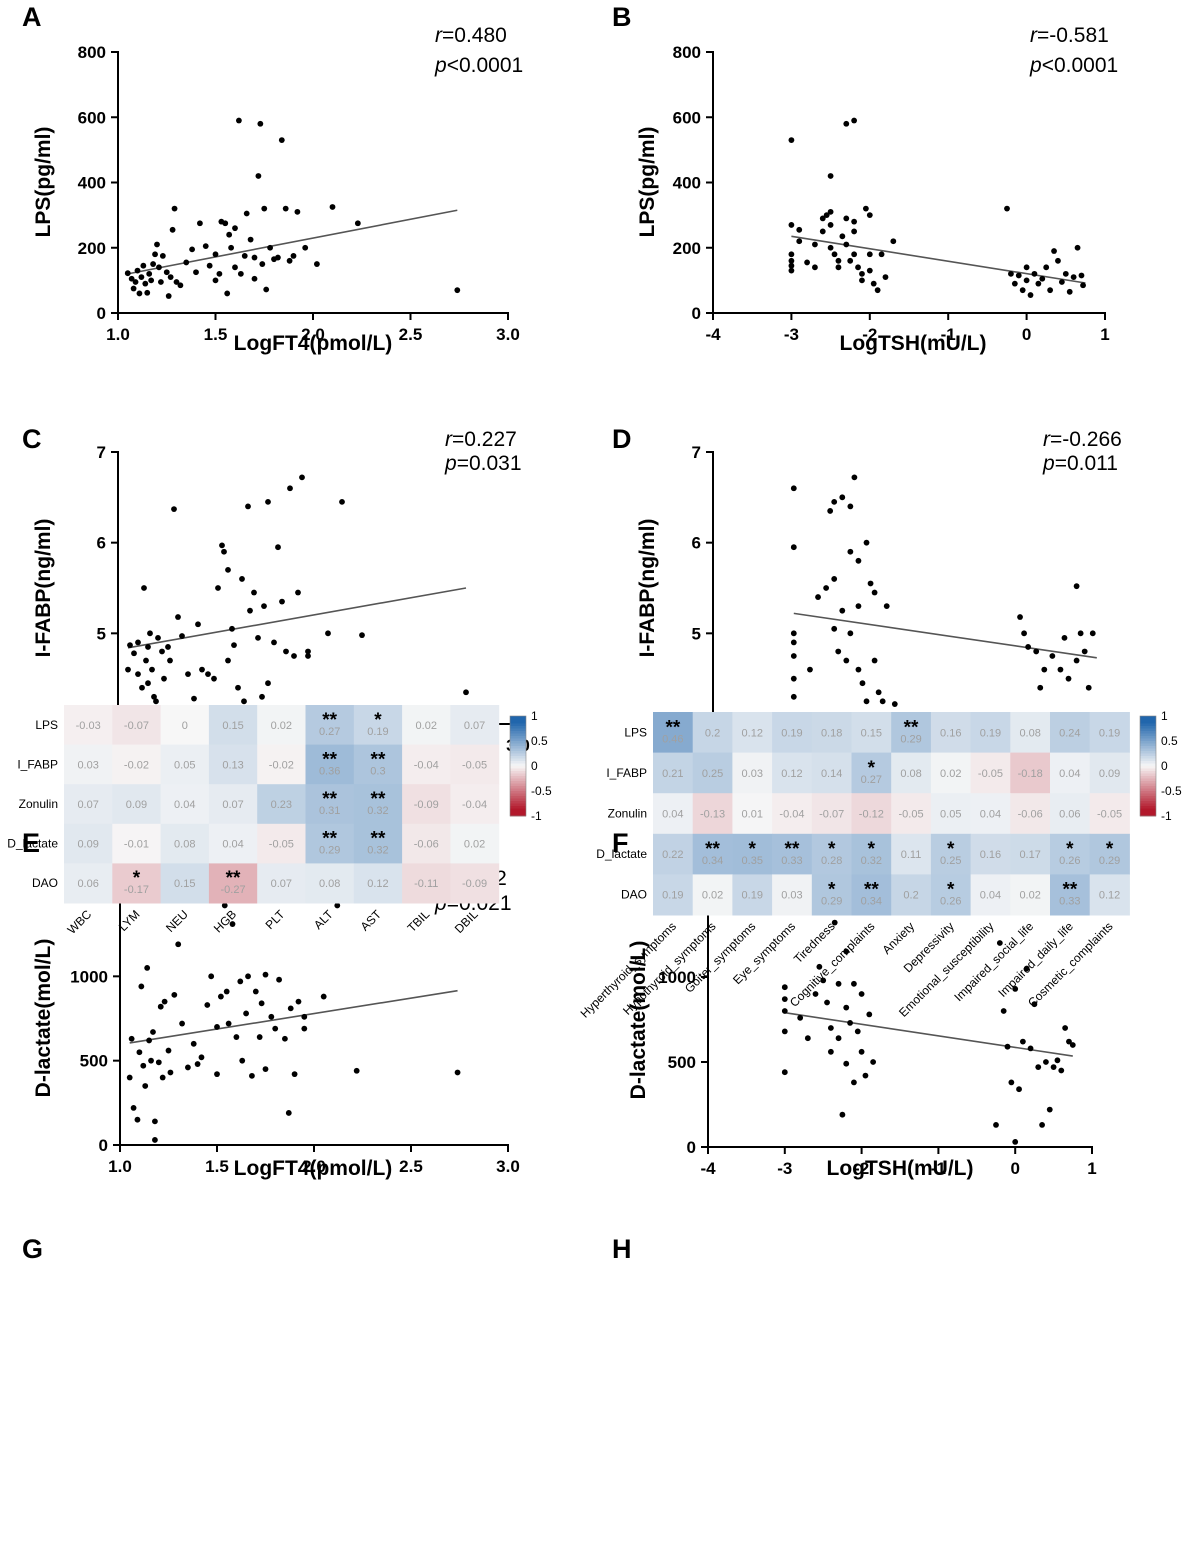 The image size is (1183, 1566). Describe the element at coordinates (1030, 815) in the screenshot. I see `cell-value: -0.06` at that location.